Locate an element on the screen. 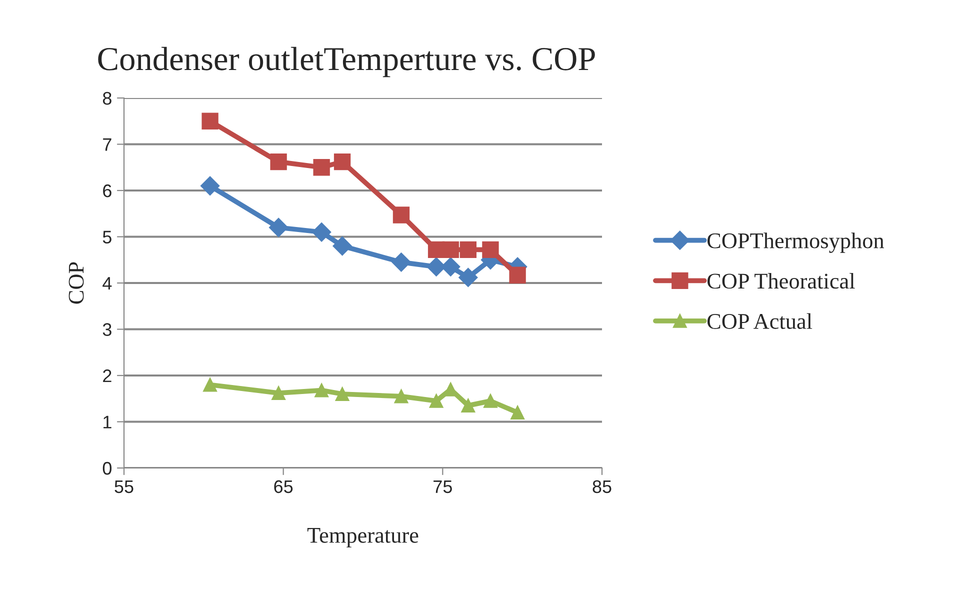 This screenshot has height=592, width=968. x-tick-label: 55 is located at coordinates (124, 487).